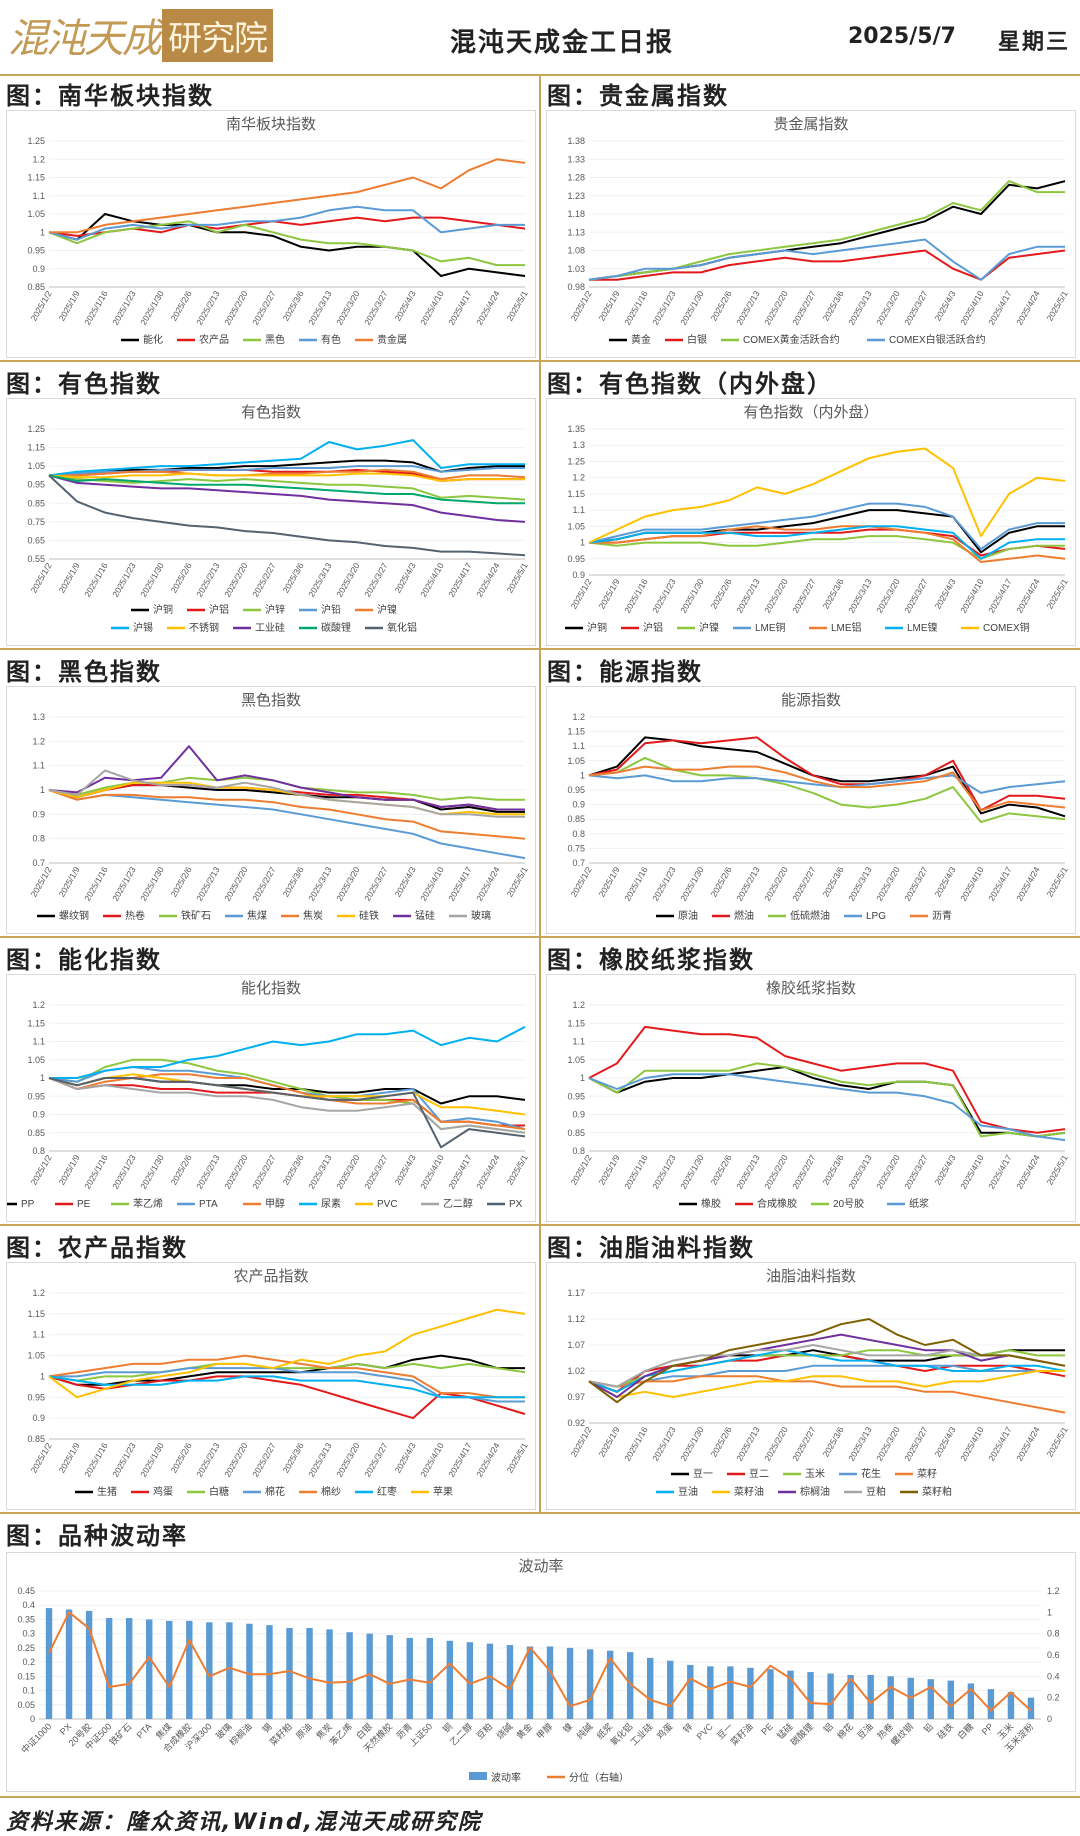  I want to click on y-tick-label: 1, so click(42, 232).